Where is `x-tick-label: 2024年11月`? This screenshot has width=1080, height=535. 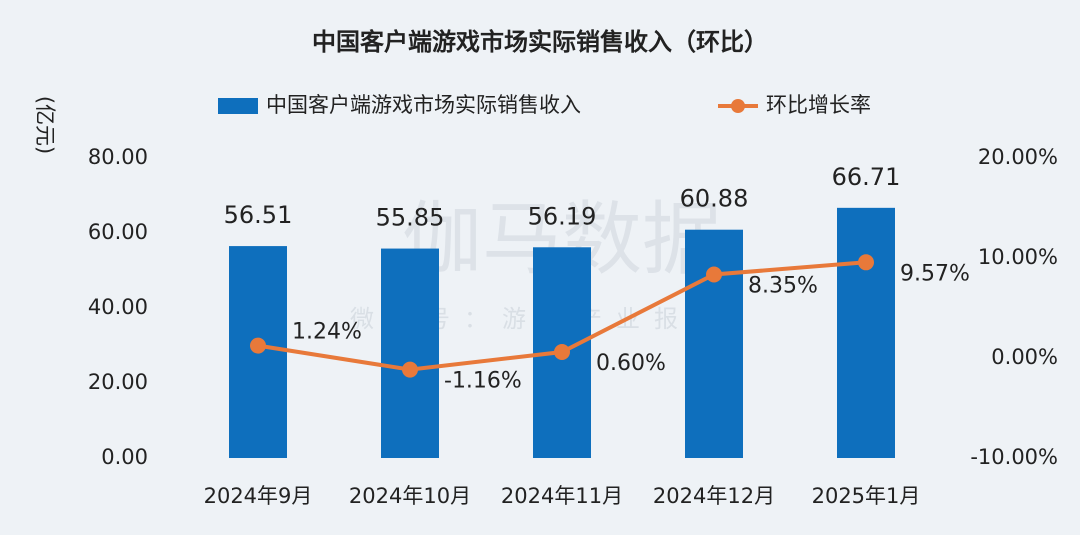 x-tick-label: 2024年11月 is located at coordinates (562, 496).